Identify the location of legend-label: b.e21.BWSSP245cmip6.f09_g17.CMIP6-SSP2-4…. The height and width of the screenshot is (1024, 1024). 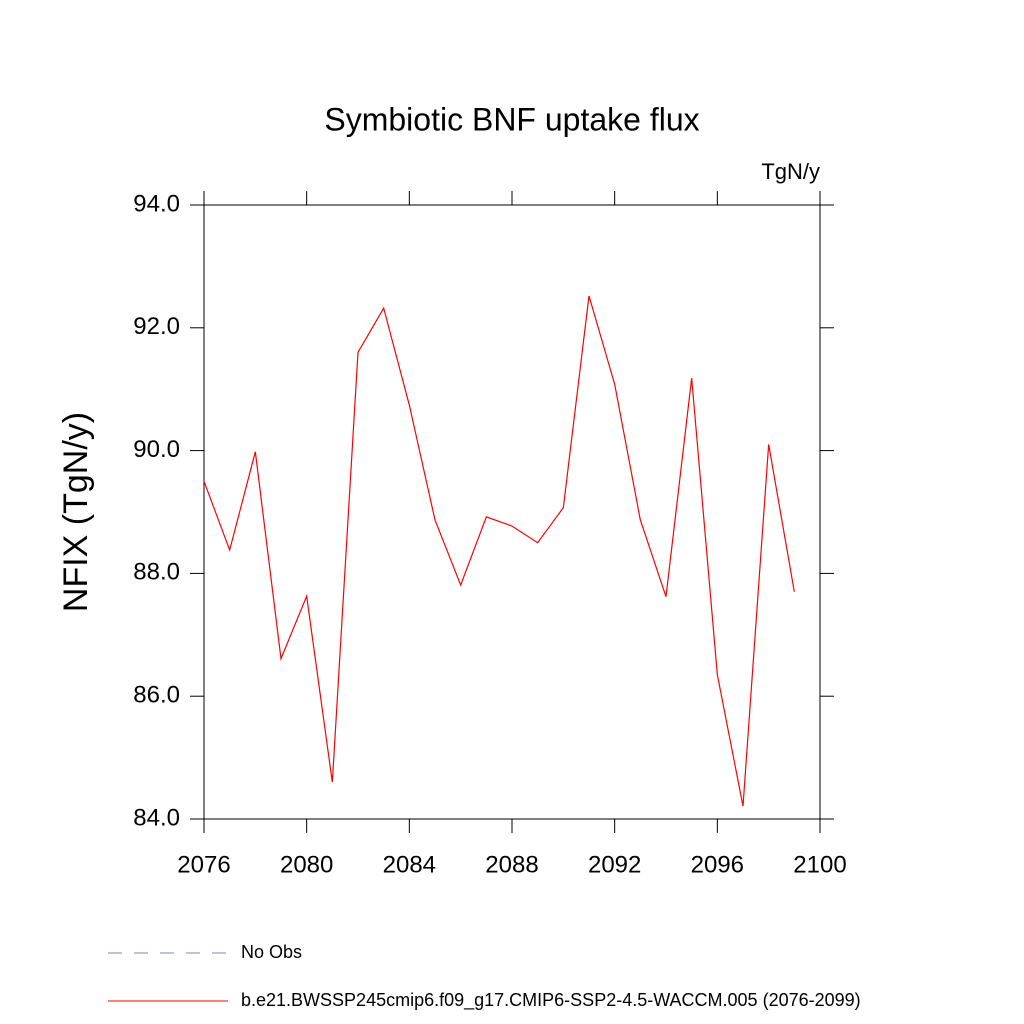
(551, 1000).